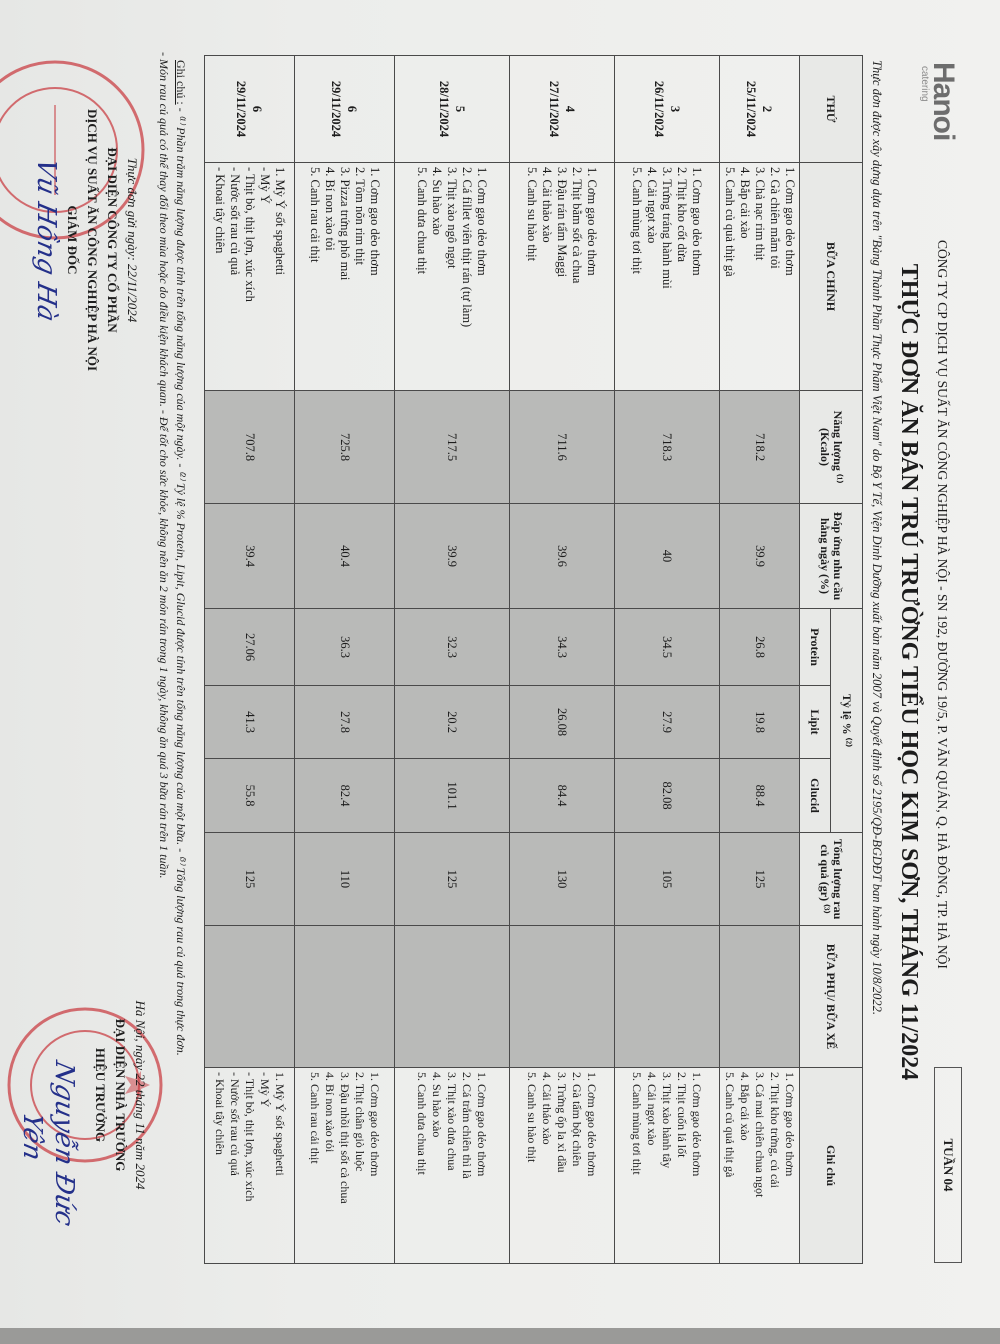 The image size is (1000, 1344). Describe the element at coordinates (235, 1124) in the screenshot. I see `note-dish: - Nước sốt rau củ quả` at that location.